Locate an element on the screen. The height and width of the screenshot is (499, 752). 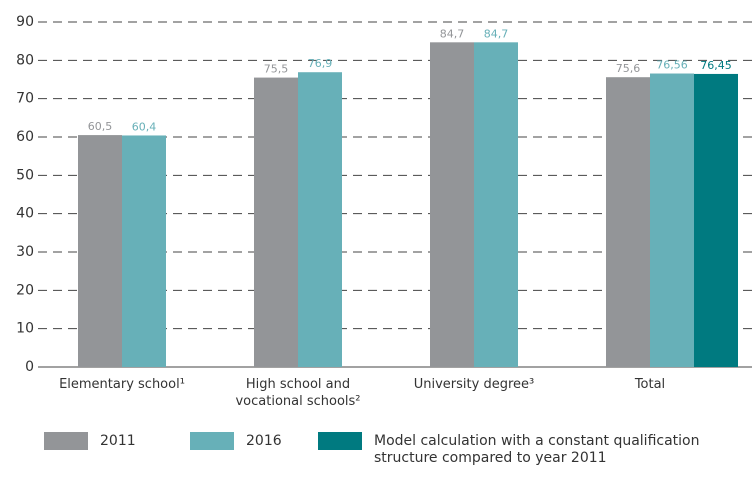
x-tick-label: Elementary school¹ is located at coordinates (122, 384).